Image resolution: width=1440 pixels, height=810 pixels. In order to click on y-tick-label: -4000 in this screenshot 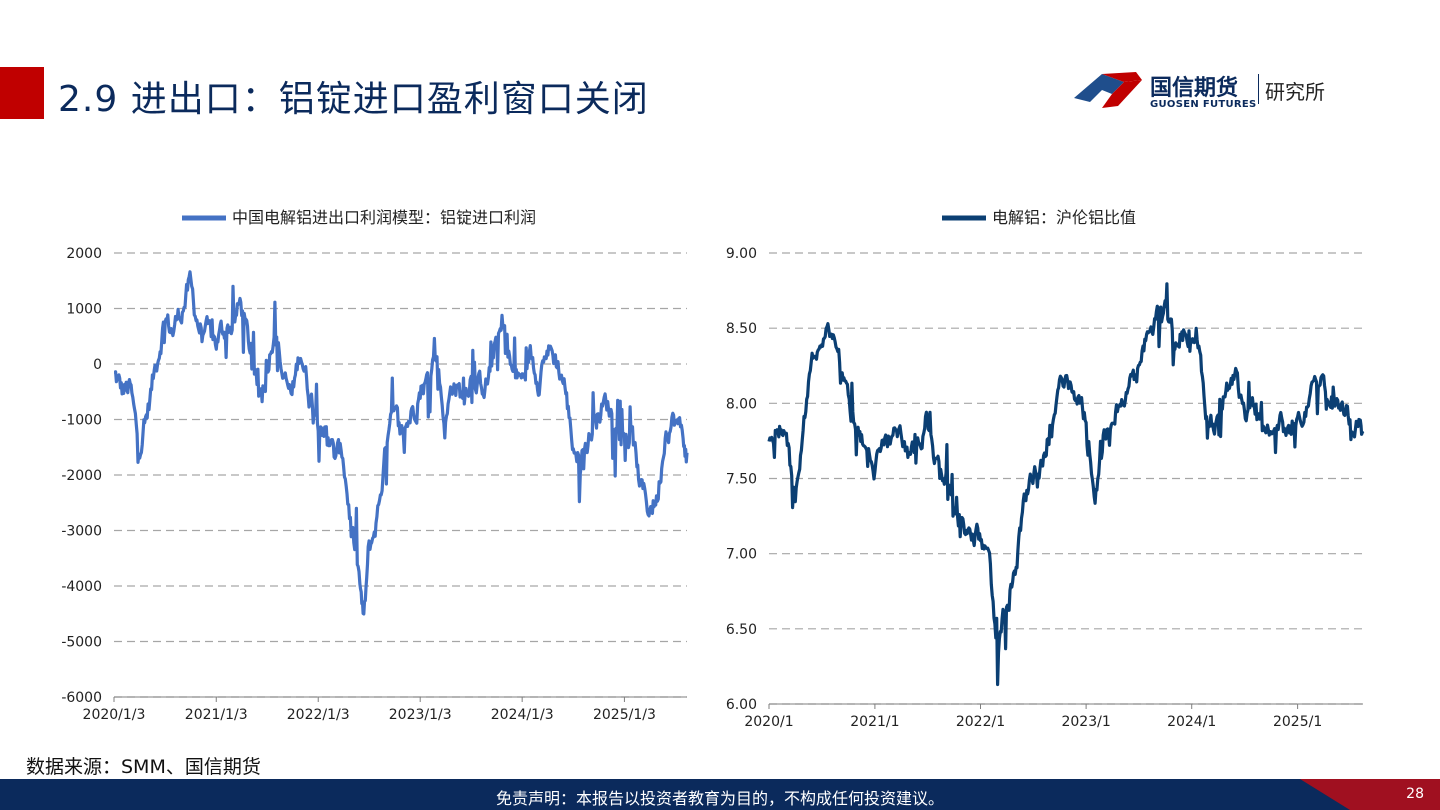, I will do `click(81, 587)`.